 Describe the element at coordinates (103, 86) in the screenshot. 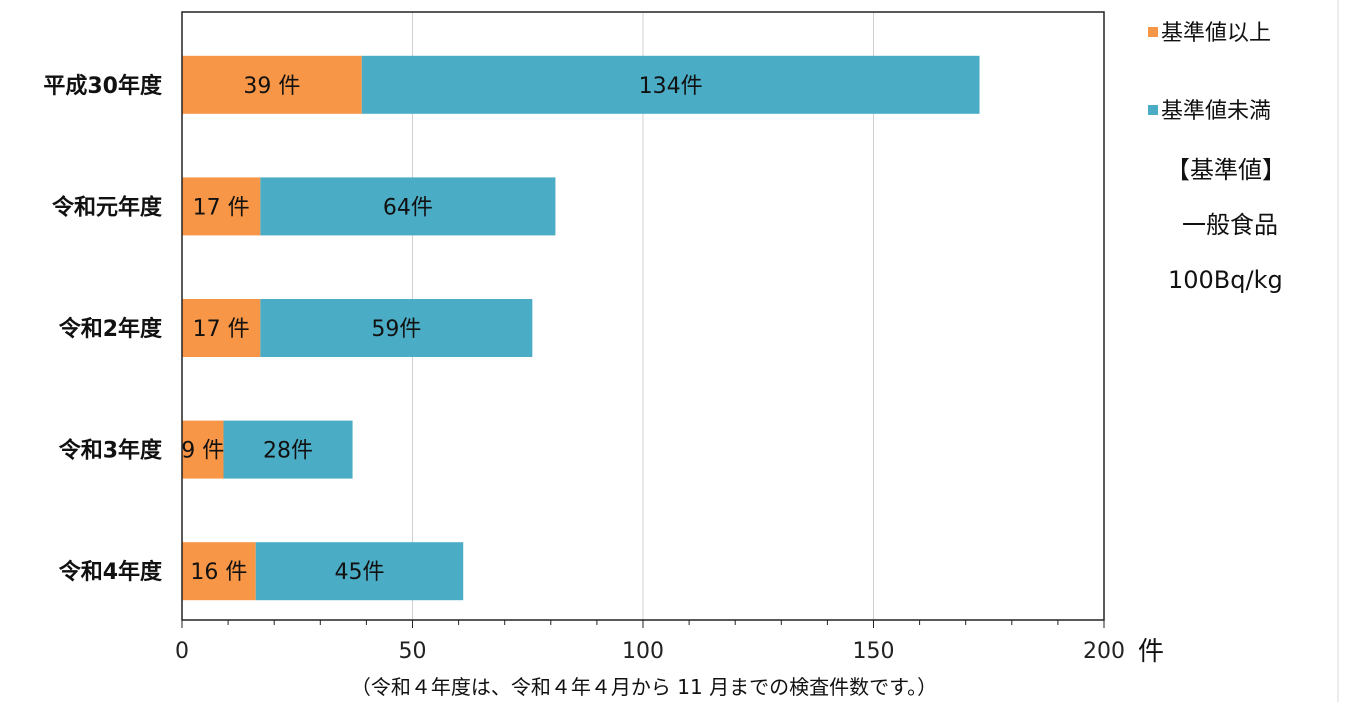

I see `category-label: 平成30年度` at that location.